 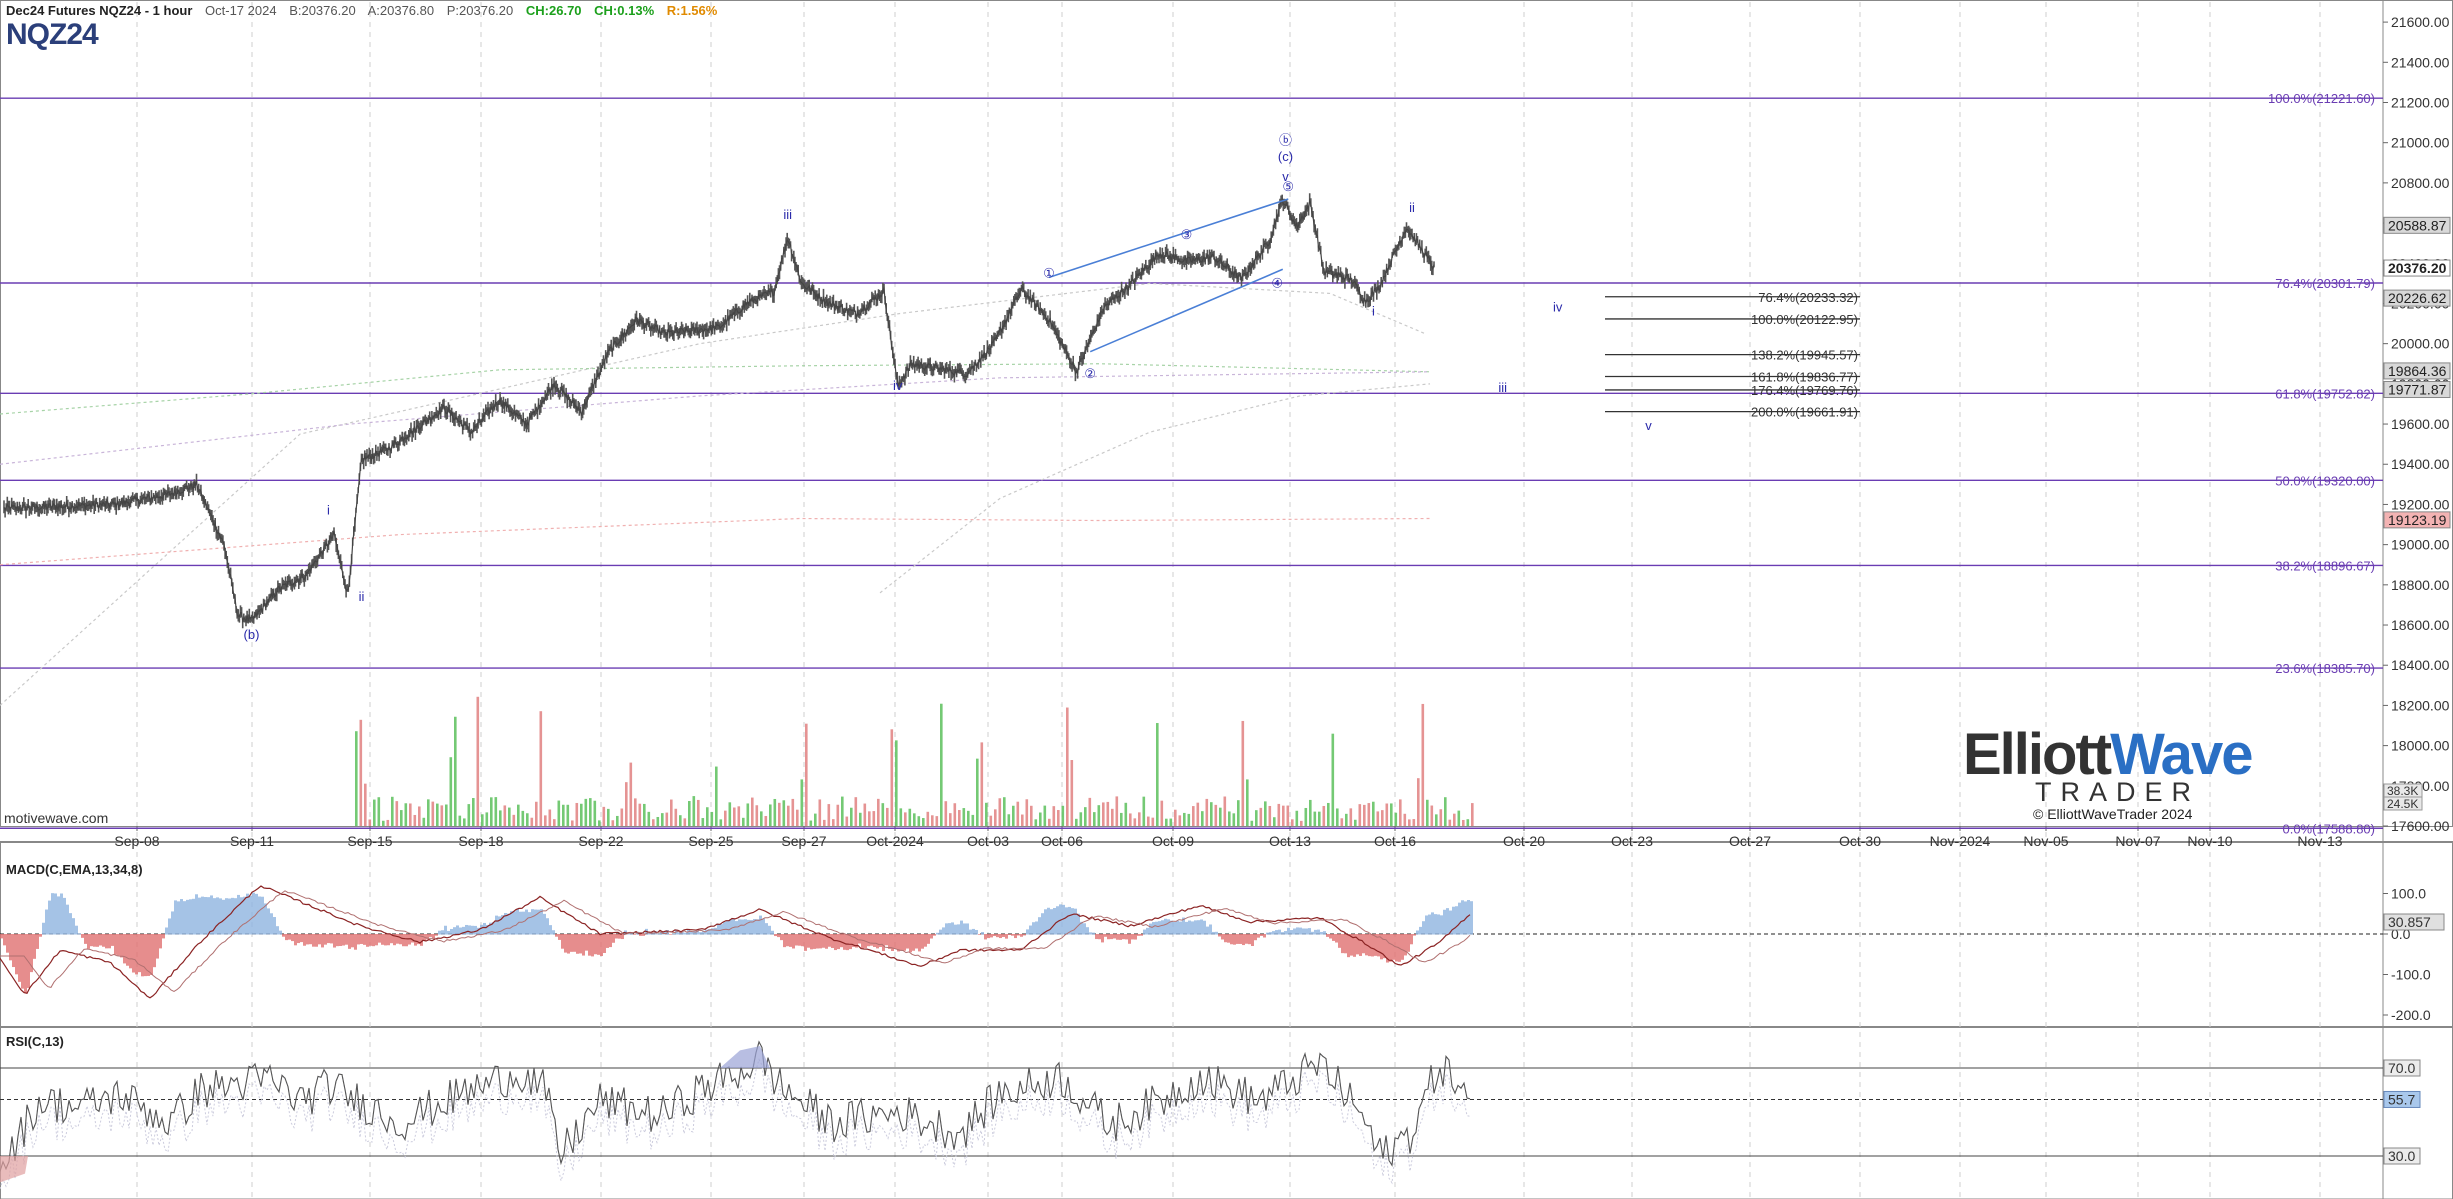 What do you see at coordinates (2325, 668) in the screenshot?
I see `fib-label: 23.6%(18385.70)` at bounding box center [2325, 668].